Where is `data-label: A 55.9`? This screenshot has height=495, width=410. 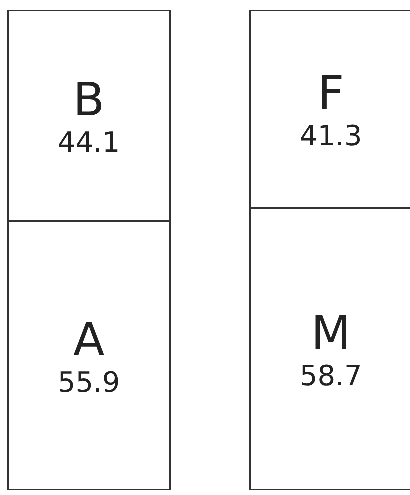 data-label: A 55.9 is located at coordinates (89, 356).